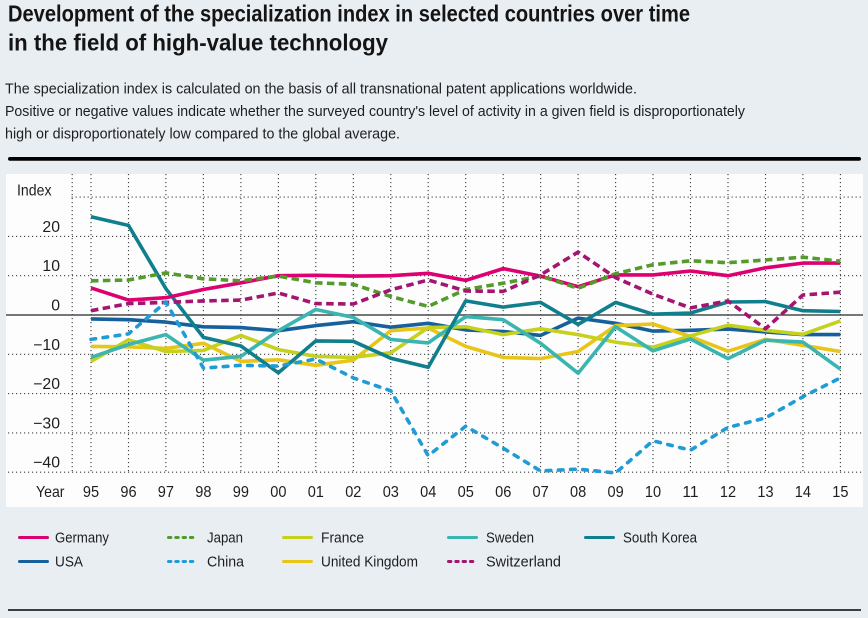 This screenshot has width=868, height=618. What do you see at coordinates (660, 539) in the screenshot?
I see `svg-text: South Korea` at bounding box center [660, 539].